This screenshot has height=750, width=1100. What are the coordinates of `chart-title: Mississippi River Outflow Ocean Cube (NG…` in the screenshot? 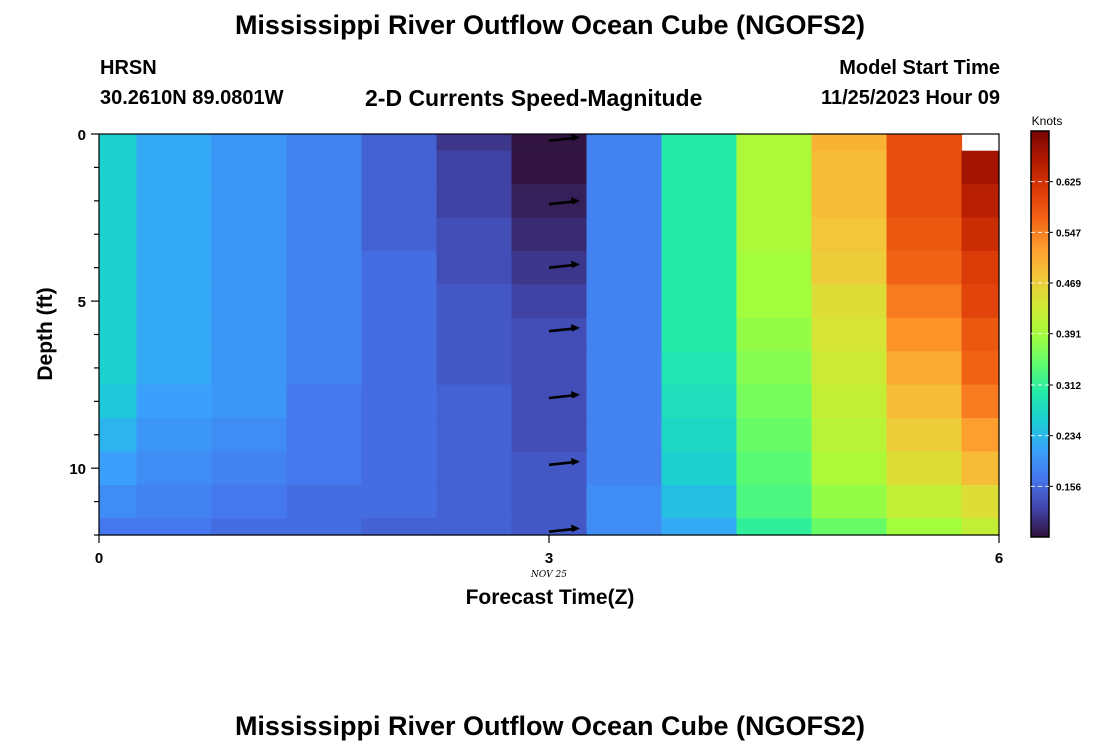 It's located at (550, 25).